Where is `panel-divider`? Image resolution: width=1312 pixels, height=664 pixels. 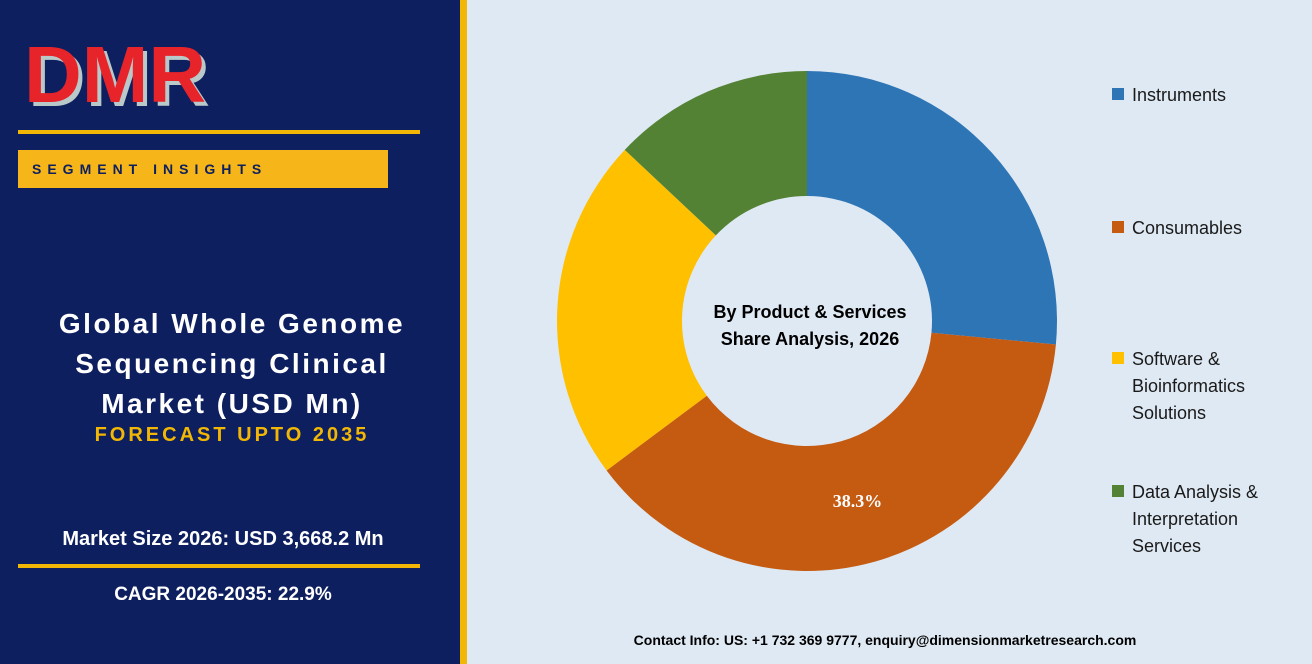 panel-divider is located at coordinates (463, 332).